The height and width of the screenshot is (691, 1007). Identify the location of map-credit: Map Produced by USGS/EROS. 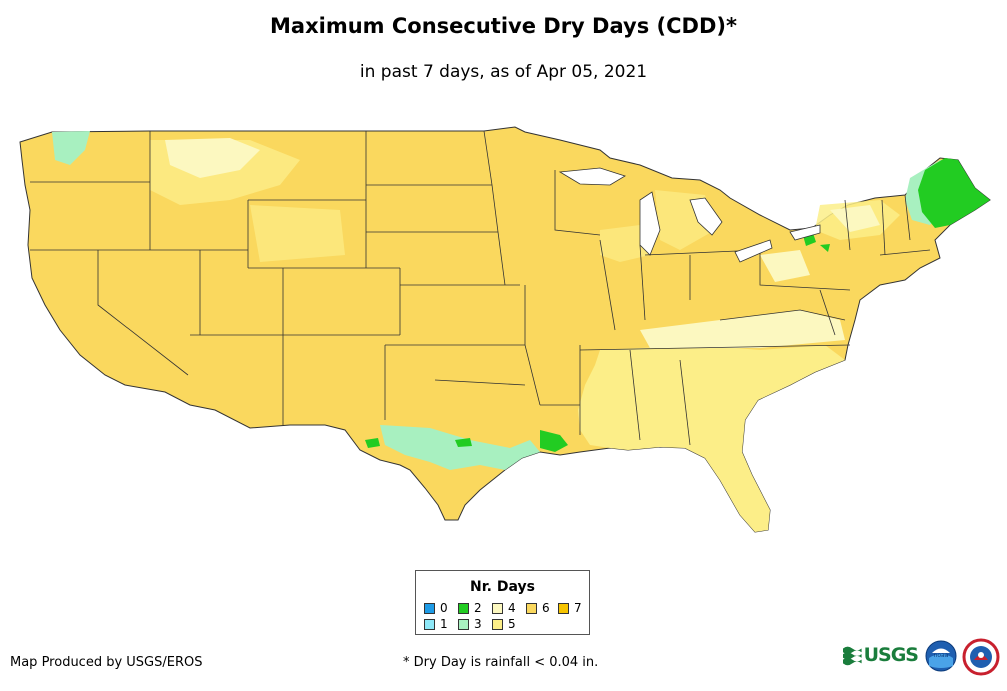
(106, 662).